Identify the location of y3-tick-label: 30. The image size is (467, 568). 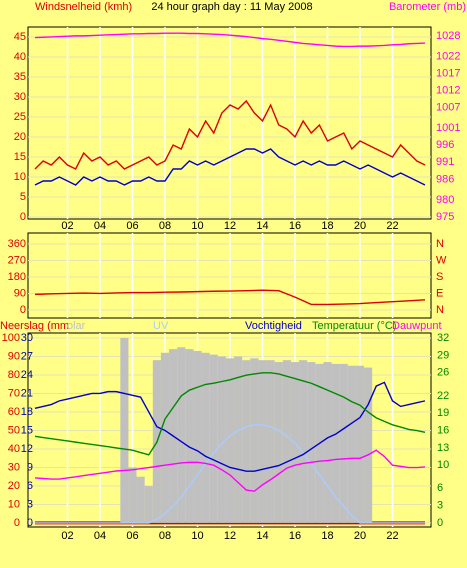
(27, 338).